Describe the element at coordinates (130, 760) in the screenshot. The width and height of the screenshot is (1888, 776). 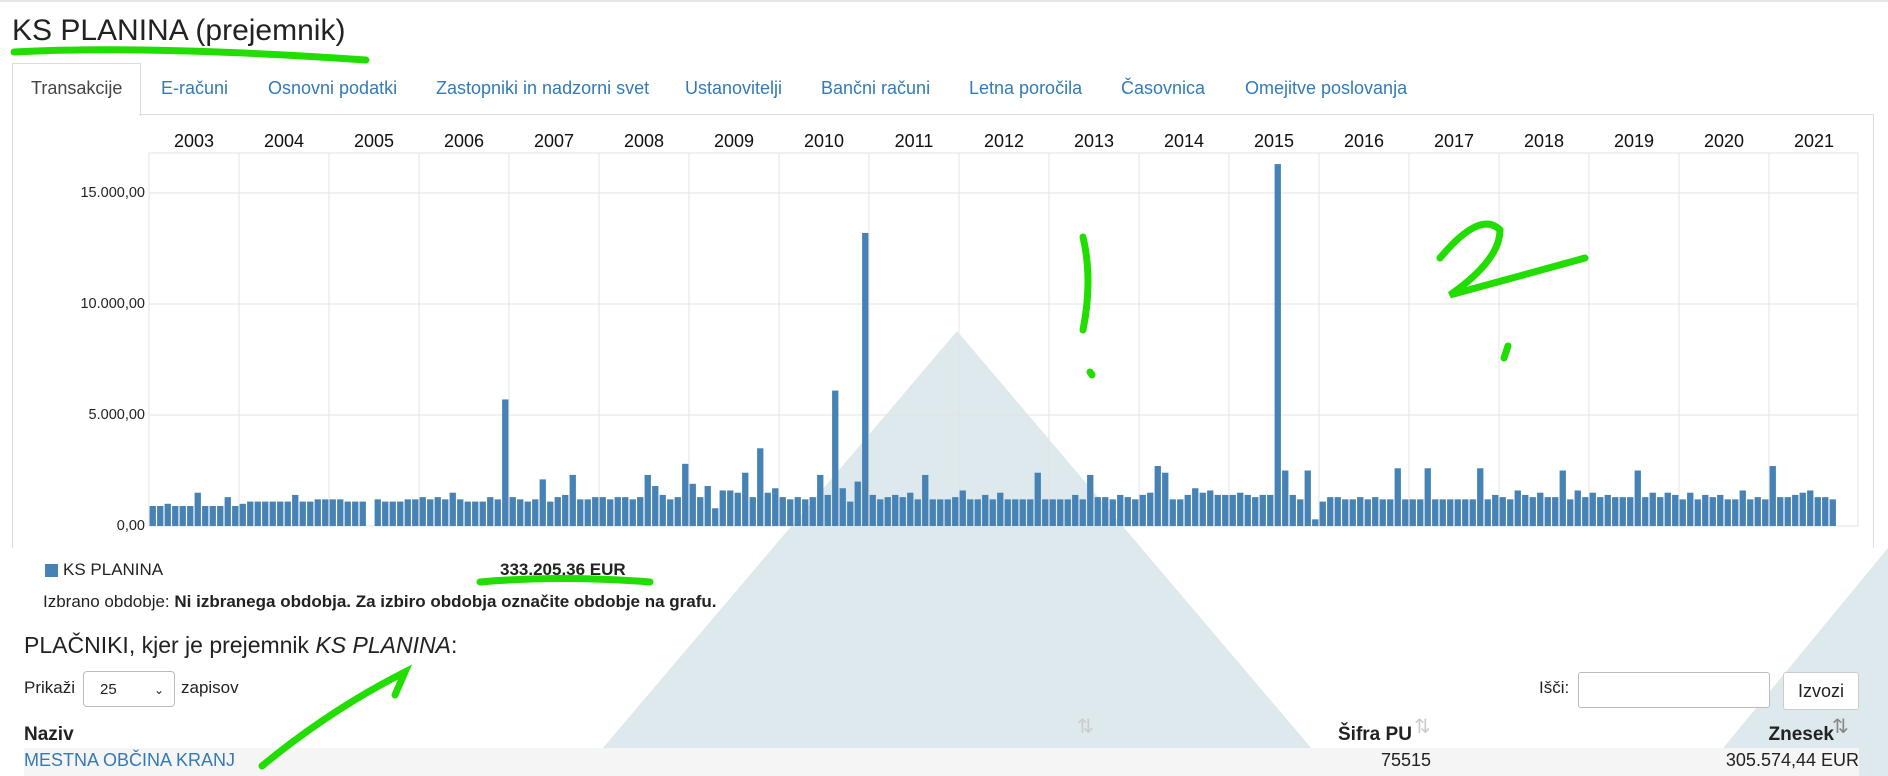
I see `payer-name: MESTNA OBČINA KRANJ` at that location.